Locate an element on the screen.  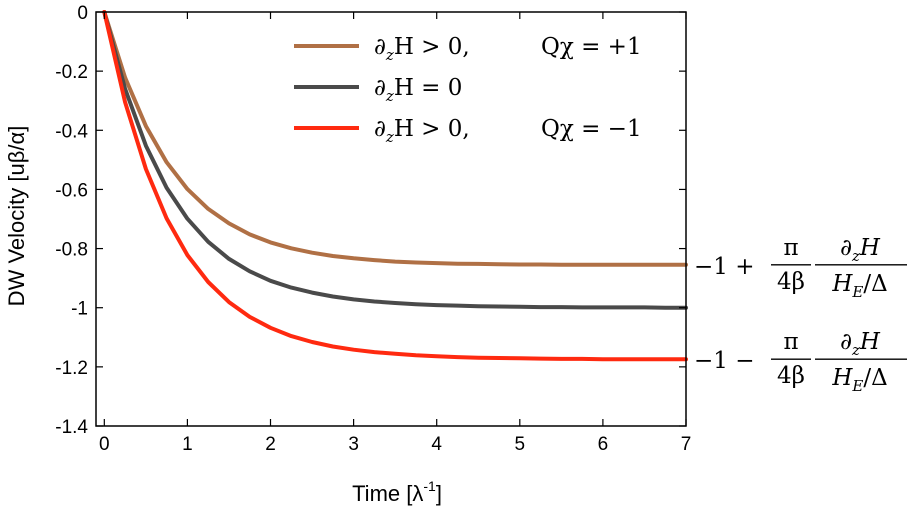
annotation-1: −1 + π 4β ∂zH HE/Δ is located at coordinates (800, 268).